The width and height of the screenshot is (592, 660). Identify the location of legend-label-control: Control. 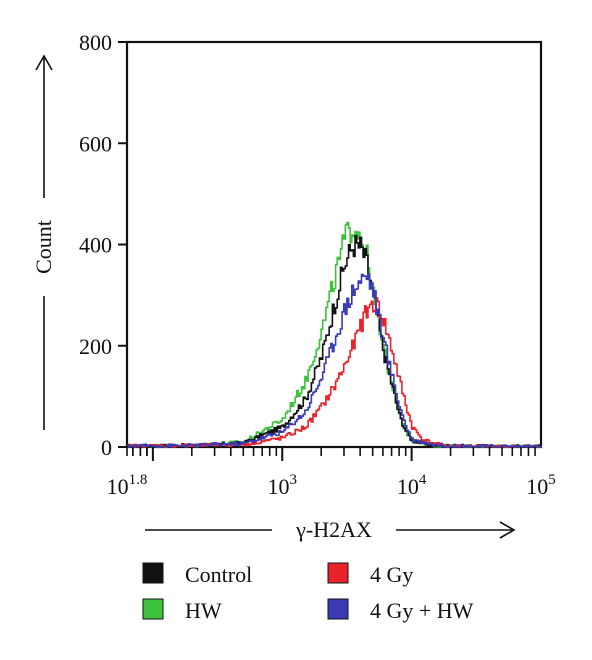
(218, 574).